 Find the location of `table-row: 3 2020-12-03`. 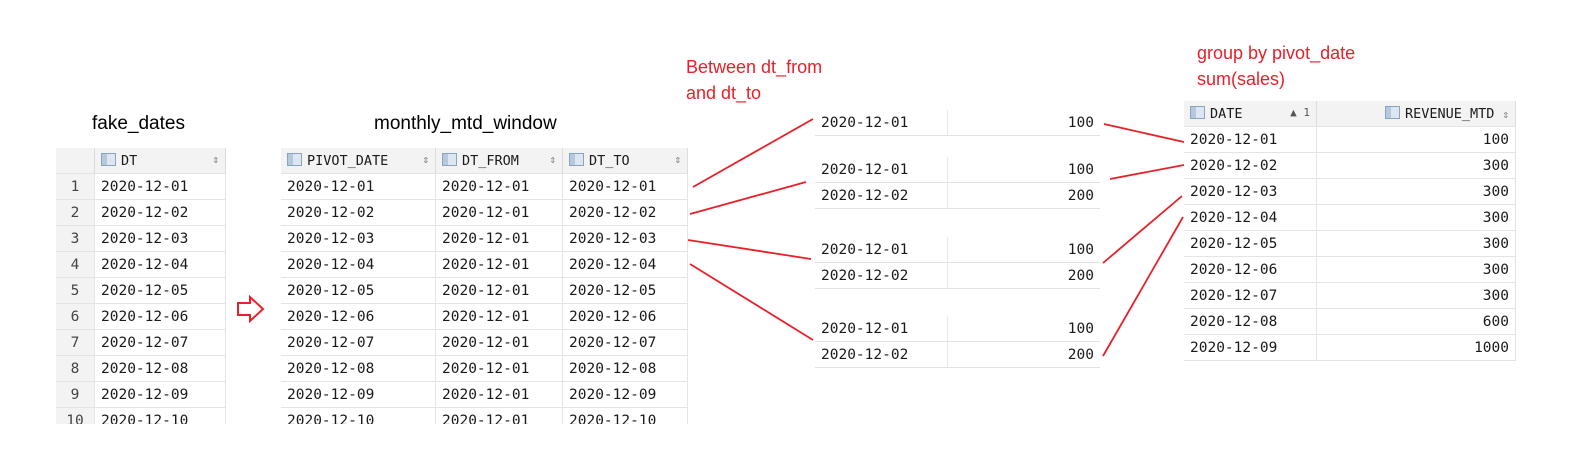

table-row: 3 2020-12-03 is located at coordinates (141, 238).